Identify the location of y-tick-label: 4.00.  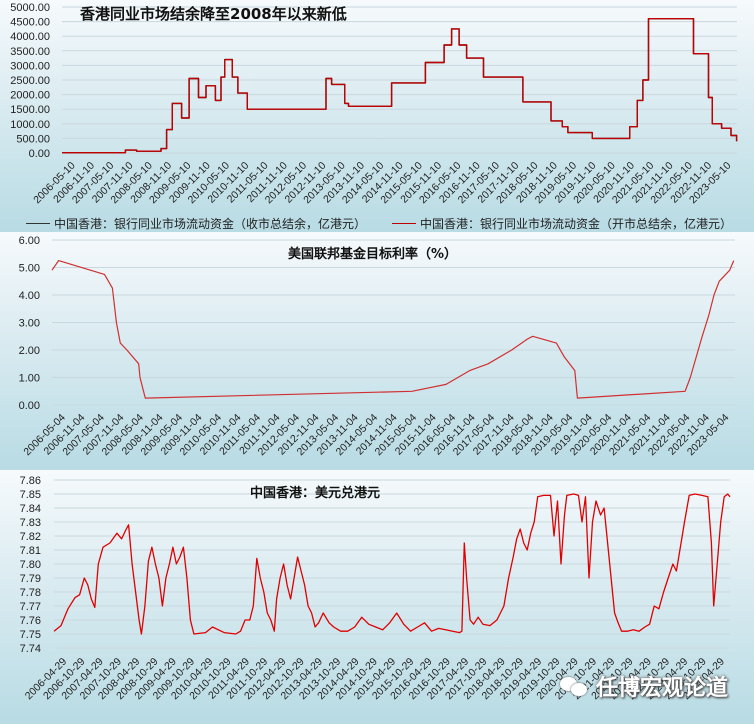
(29, 296).